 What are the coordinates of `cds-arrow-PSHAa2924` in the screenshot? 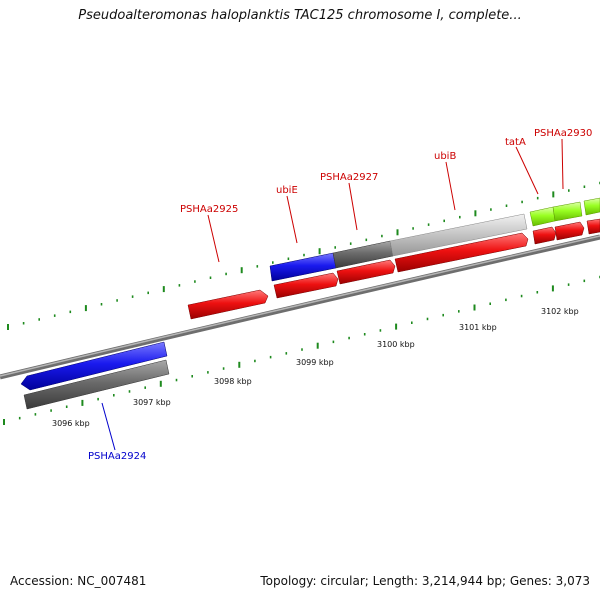 It's located at (96, 384).